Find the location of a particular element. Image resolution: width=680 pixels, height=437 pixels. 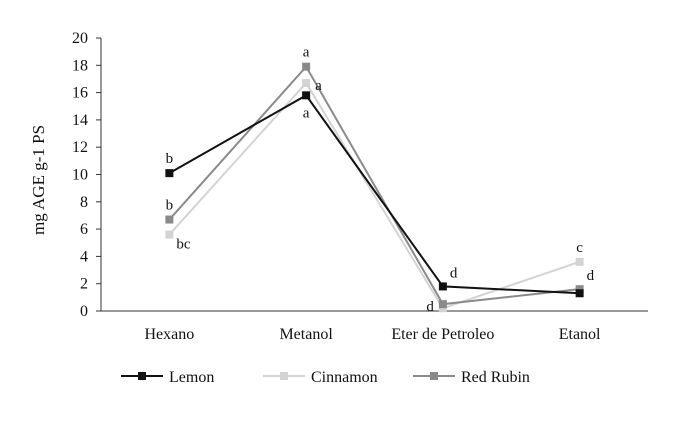

x-axis: Hexano Metanol Eter de Petroleo Etanol is located at coordinates (374, 326).